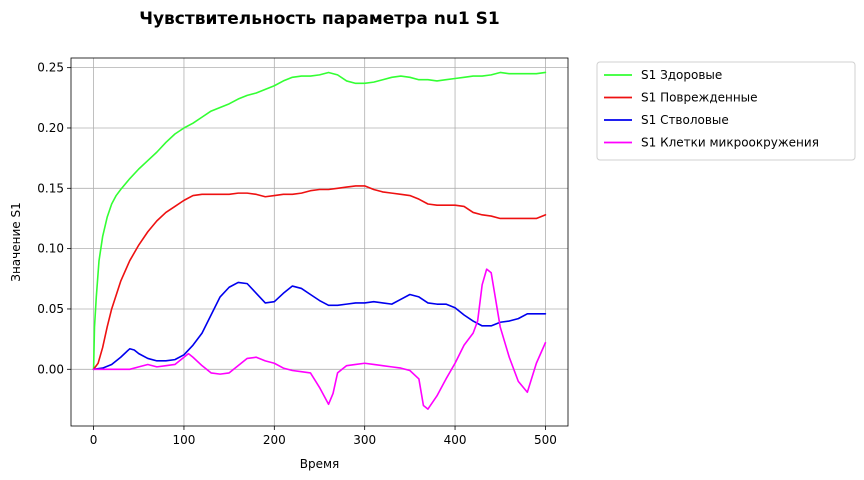 This screenshot has height=480, width=864. Describe the element at coordinates (50, 369) in the screenshot. I see `y-tick-label: 0.00` at that location.